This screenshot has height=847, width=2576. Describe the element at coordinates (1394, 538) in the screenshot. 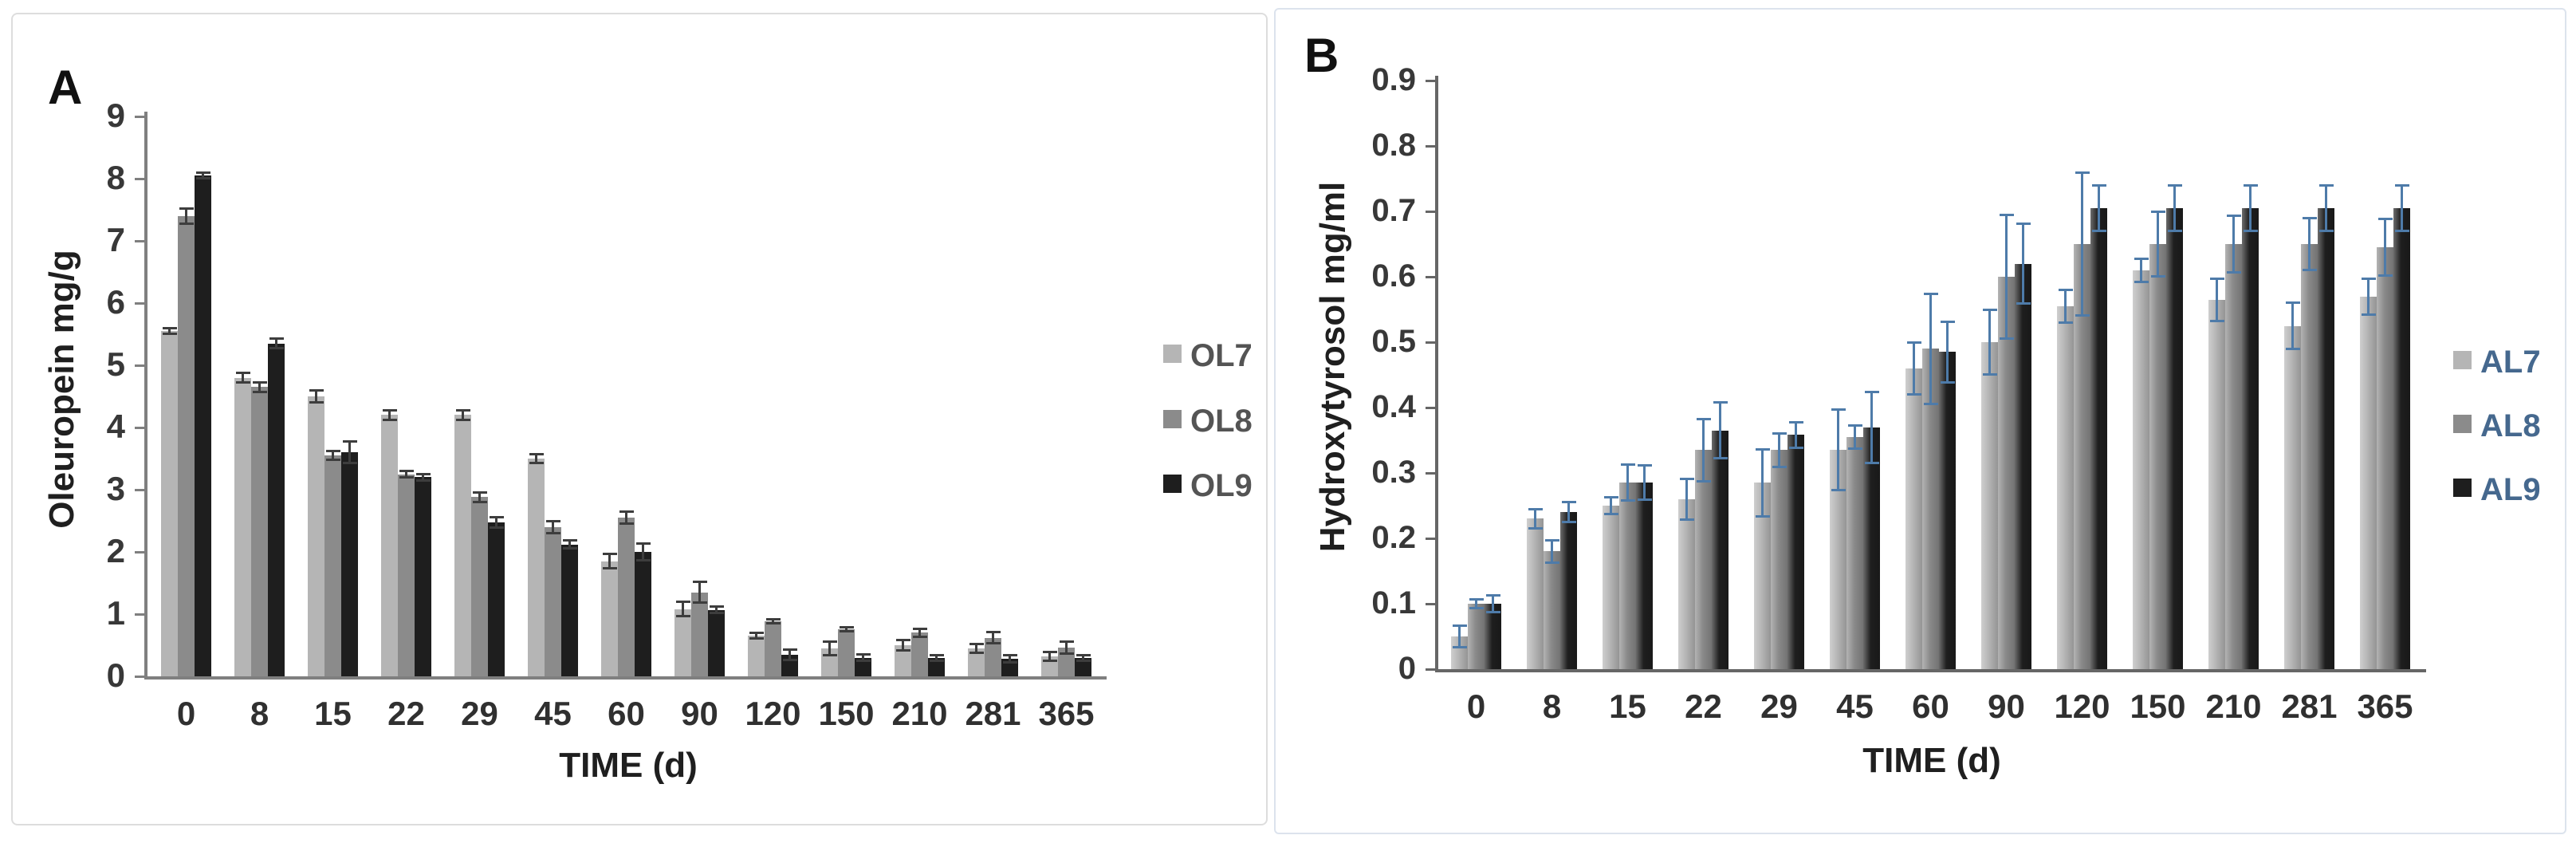

I see `y-tick-label: 0.2` at that location.